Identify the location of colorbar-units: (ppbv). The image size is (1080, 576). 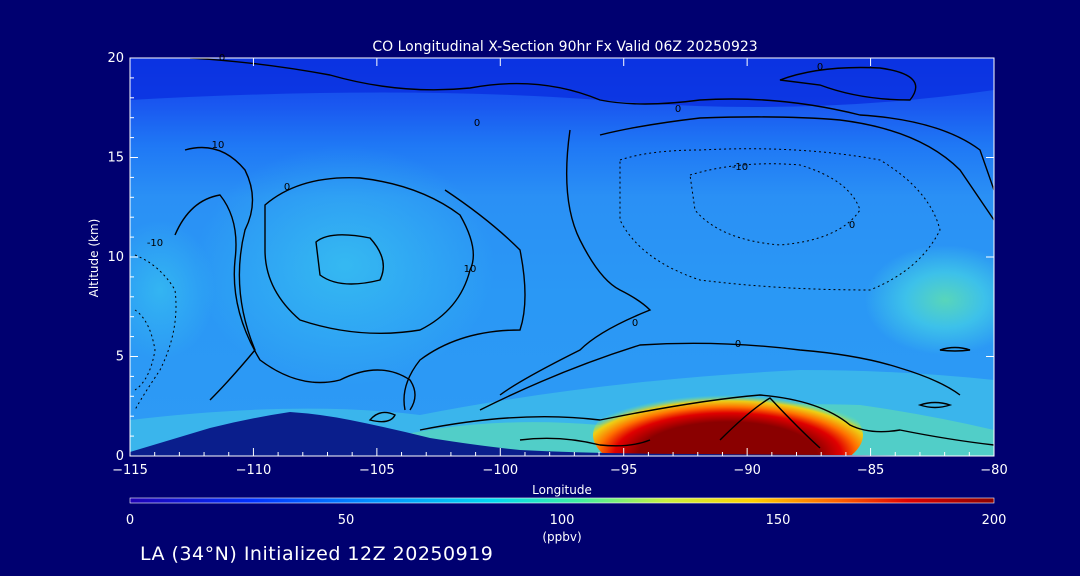
(561, 537).